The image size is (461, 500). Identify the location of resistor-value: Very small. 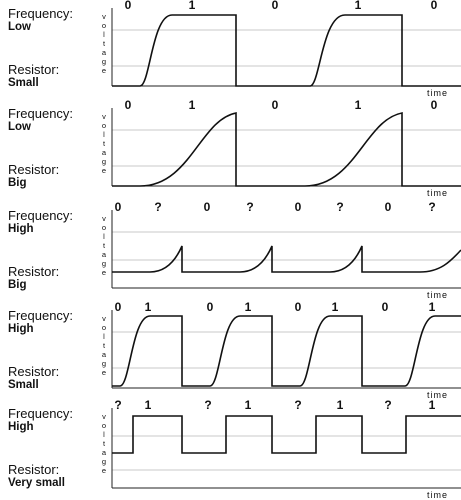
(36, 483).